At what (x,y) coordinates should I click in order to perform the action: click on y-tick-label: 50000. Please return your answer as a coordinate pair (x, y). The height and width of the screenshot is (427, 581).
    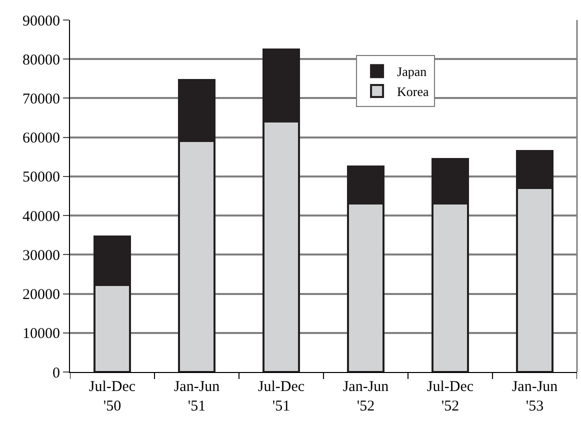
    Looking at the image, I should click on (41, 178).